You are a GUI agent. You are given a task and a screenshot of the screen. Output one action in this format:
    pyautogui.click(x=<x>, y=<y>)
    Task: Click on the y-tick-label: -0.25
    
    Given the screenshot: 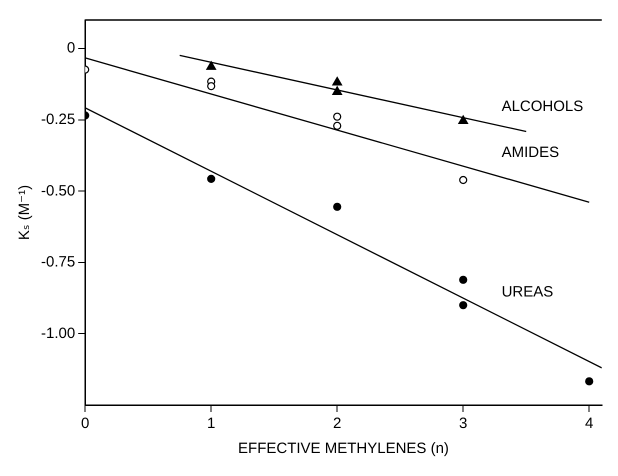 What is the action you would take?
    pyautogui.click(x=58, y=119)
    